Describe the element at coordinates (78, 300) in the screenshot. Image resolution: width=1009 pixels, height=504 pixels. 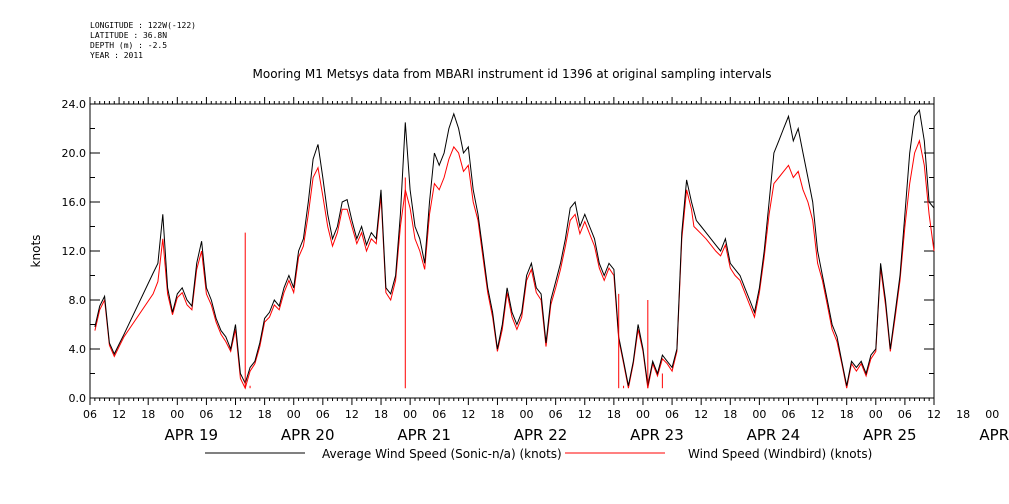
I see `y-tick-label: 8.0` at that location.